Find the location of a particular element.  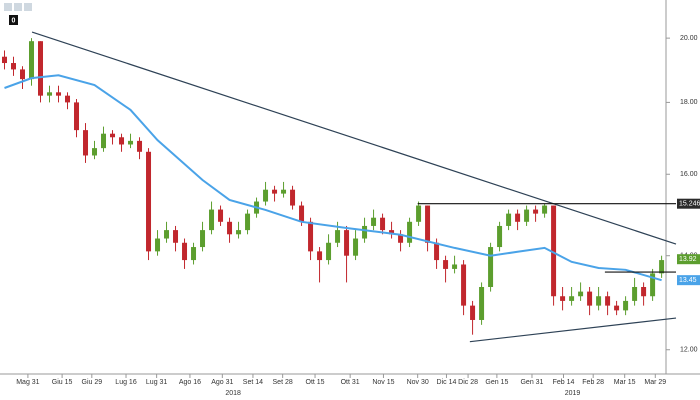

toolbar-label: 0 is located at coordinates (14, 20).